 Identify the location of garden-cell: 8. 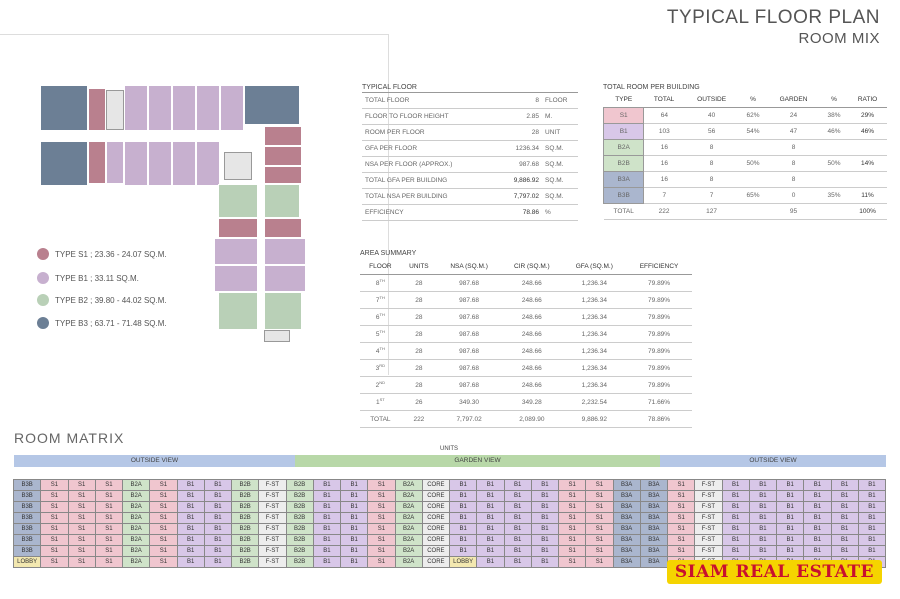
(793, 179).